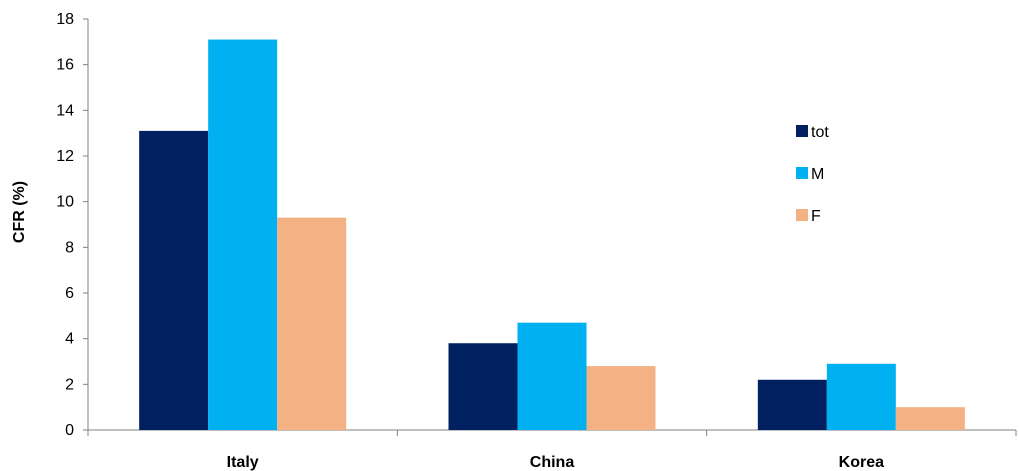  What do you see at coordinates (802, 215) in the screenshot?
I see `legend-swatch-f` at bounding box center [802, 215].